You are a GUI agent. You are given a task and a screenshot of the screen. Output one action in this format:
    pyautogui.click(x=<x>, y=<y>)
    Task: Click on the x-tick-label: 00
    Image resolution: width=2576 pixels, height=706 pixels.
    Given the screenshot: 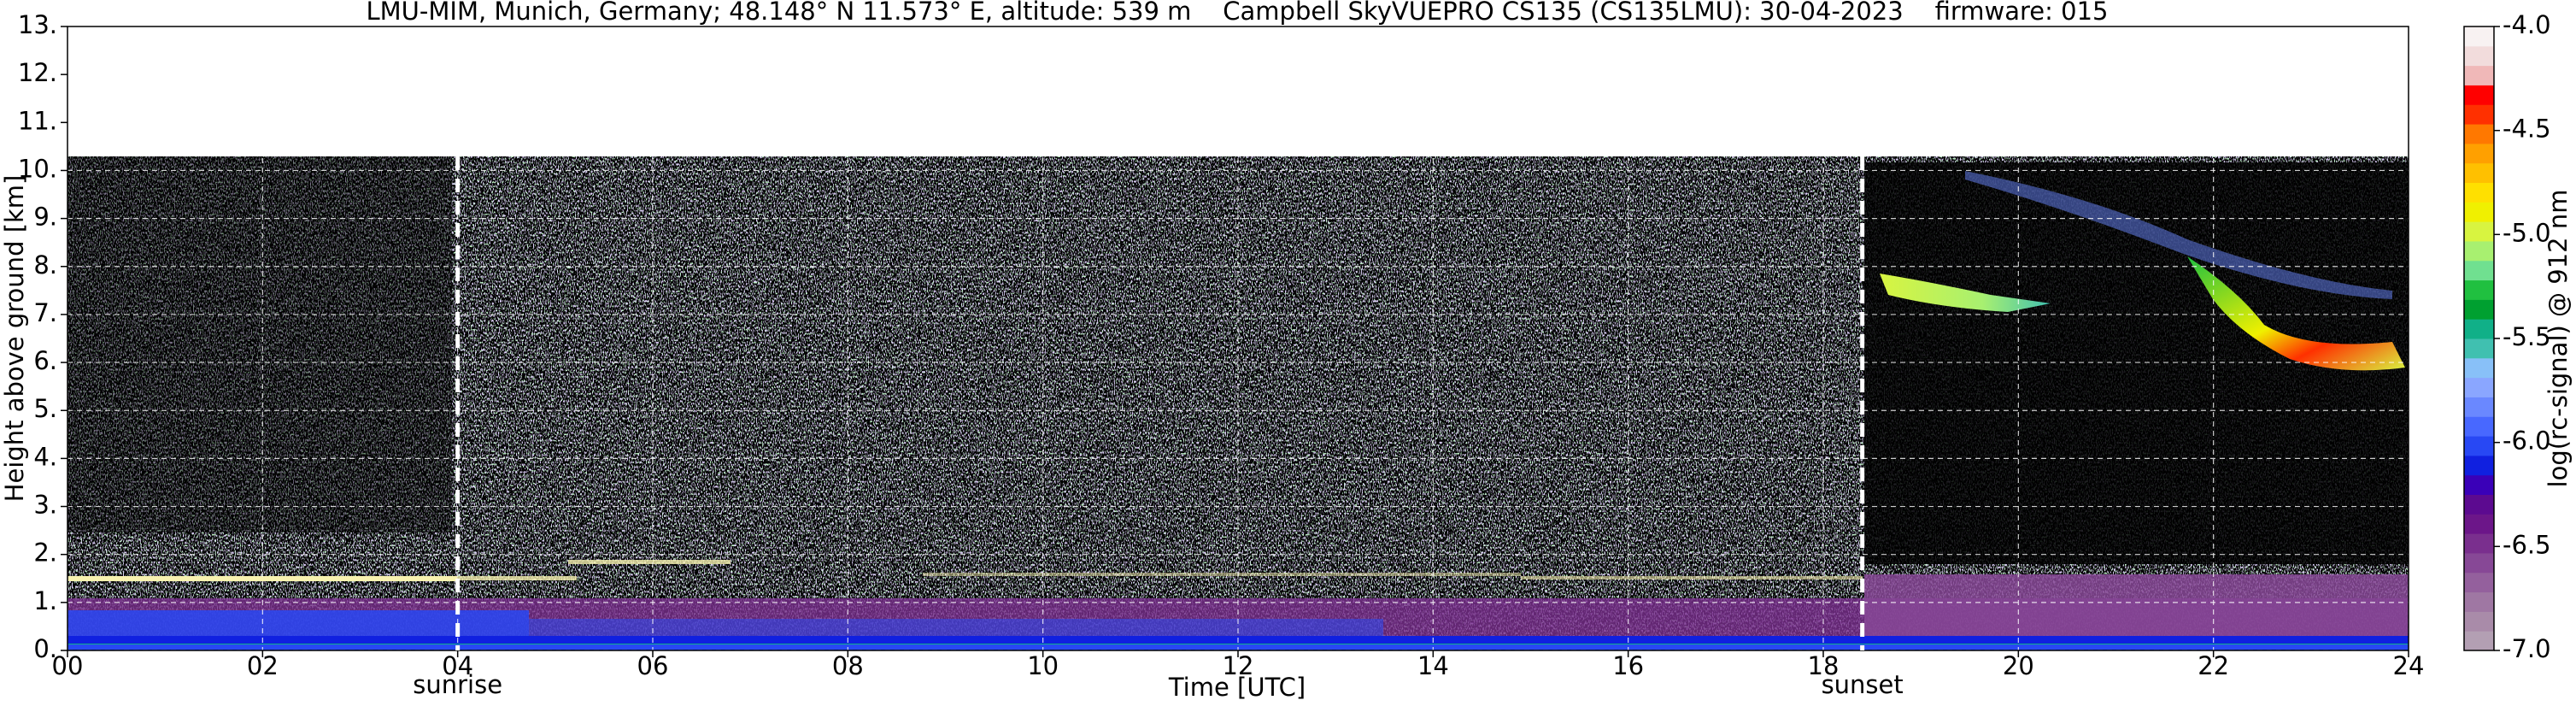 What is the action you would take?
    pyautogui.click(x=68, y=665)
    